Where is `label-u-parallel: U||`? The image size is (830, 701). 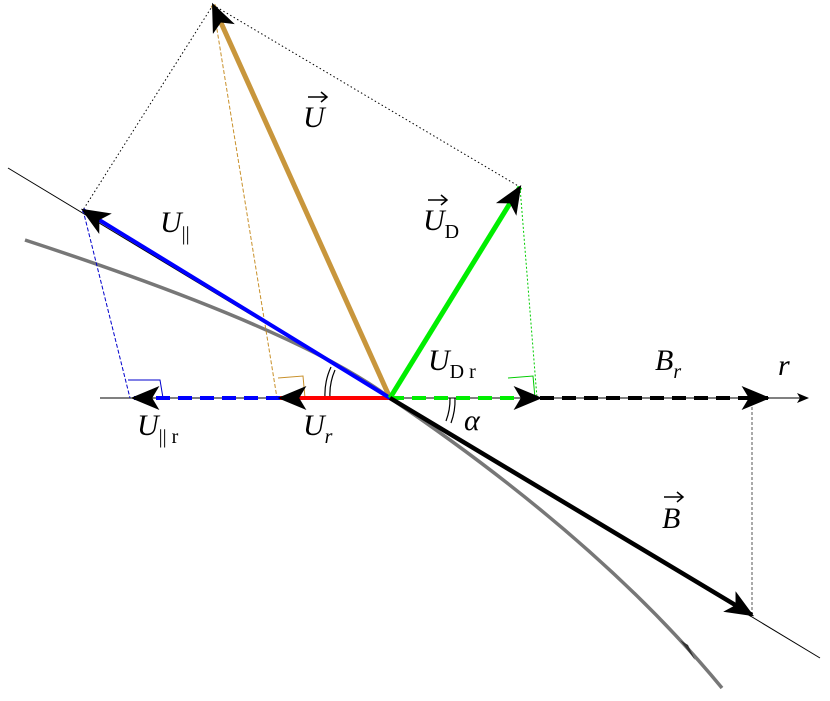 label-u-parallel: U|| is located at coordinates (175, 225).